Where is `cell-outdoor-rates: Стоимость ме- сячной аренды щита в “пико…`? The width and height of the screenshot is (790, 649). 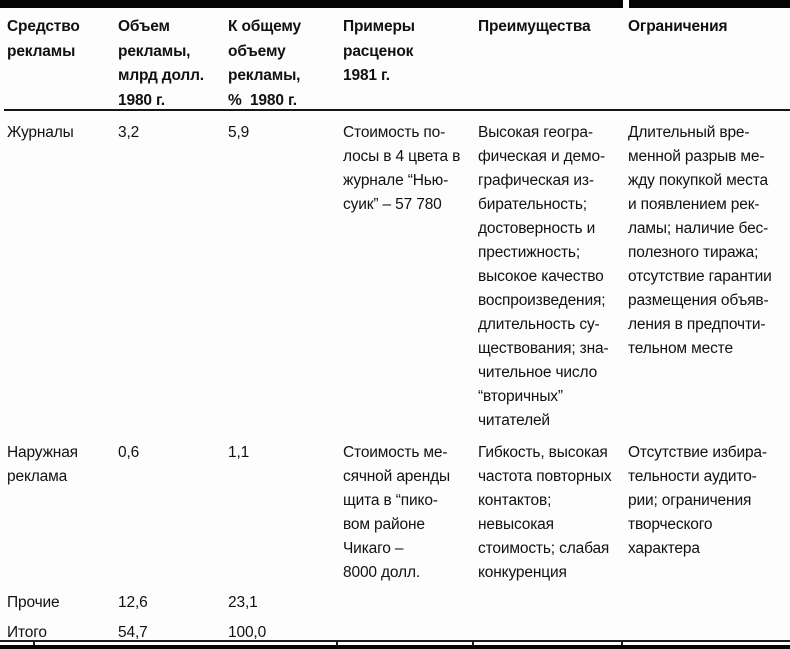
cell-outdoor-rates: Стоимость ме- сячной аренды щита в “пико… is located at coordinates (397, 512).